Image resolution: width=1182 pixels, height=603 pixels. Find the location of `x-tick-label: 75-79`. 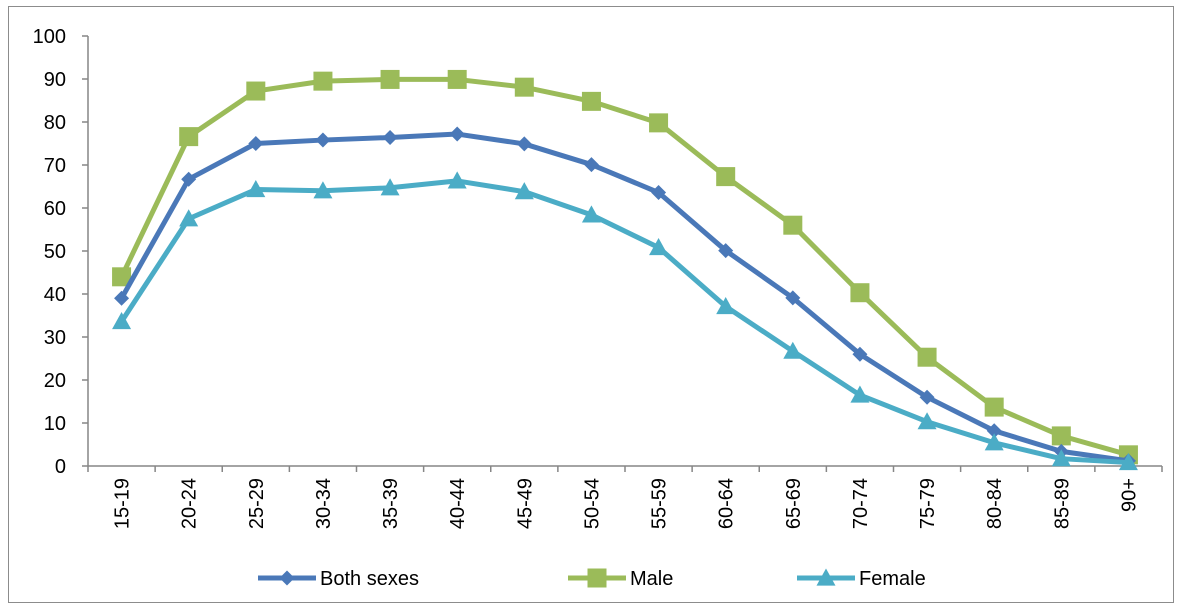

x-tick-label: 75-79 is located at coordinates (928, 503).